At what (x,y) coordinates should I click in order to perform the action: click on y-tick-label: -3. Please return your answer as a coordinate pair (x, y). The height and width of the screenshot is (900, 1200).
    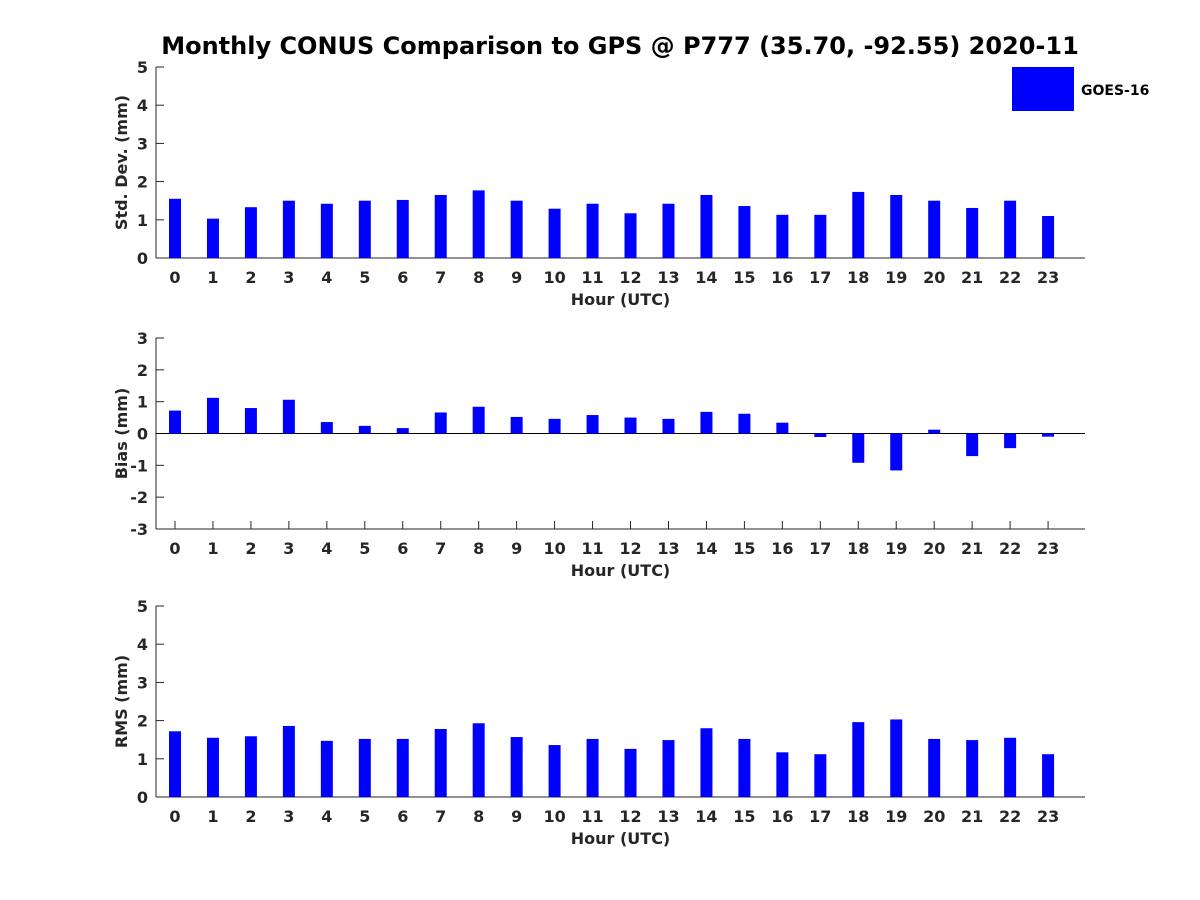
    Looking at the image, I should click on (139, 529).